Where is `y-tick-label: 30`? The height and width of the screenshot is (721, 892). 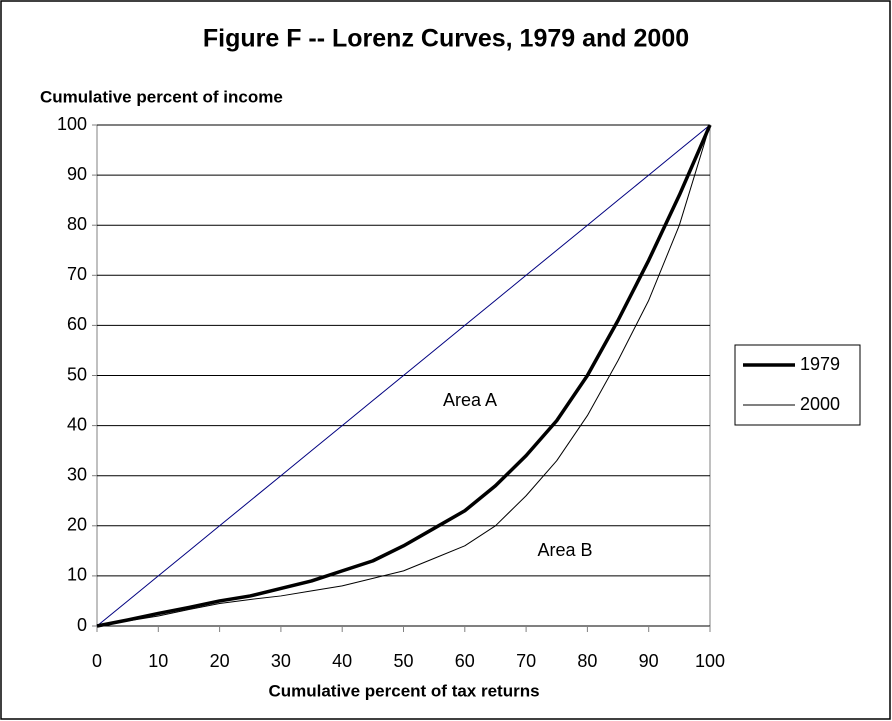
y-tick-label: 30 is located at coordinates (77, 474).